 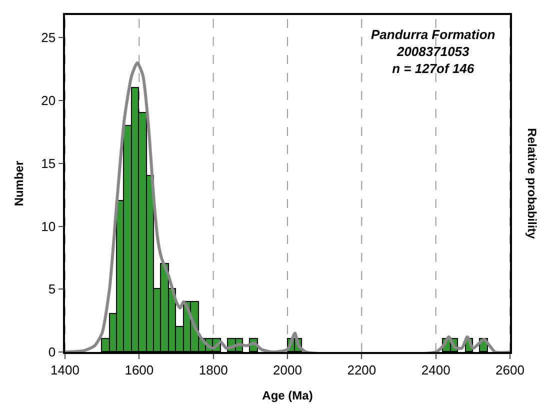 I want to click on y-tick-label: 20, so click(x=48, y=100).